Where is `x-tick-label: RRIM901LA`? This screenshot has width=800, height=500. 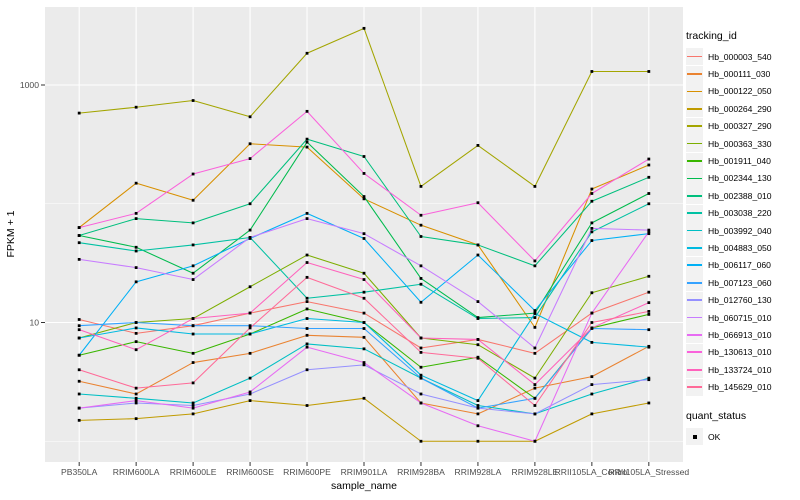 x-tick-label: RRIM901LA is located at coordinates (364, 472).